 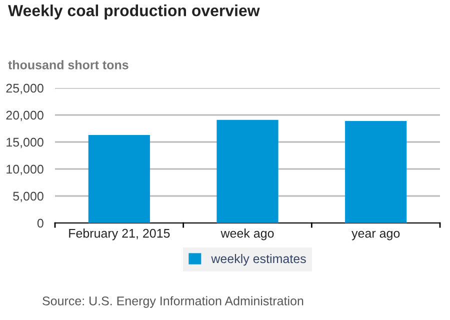 I want to click on y-axis-title: thousand short tons, so click(x=68, y=65).